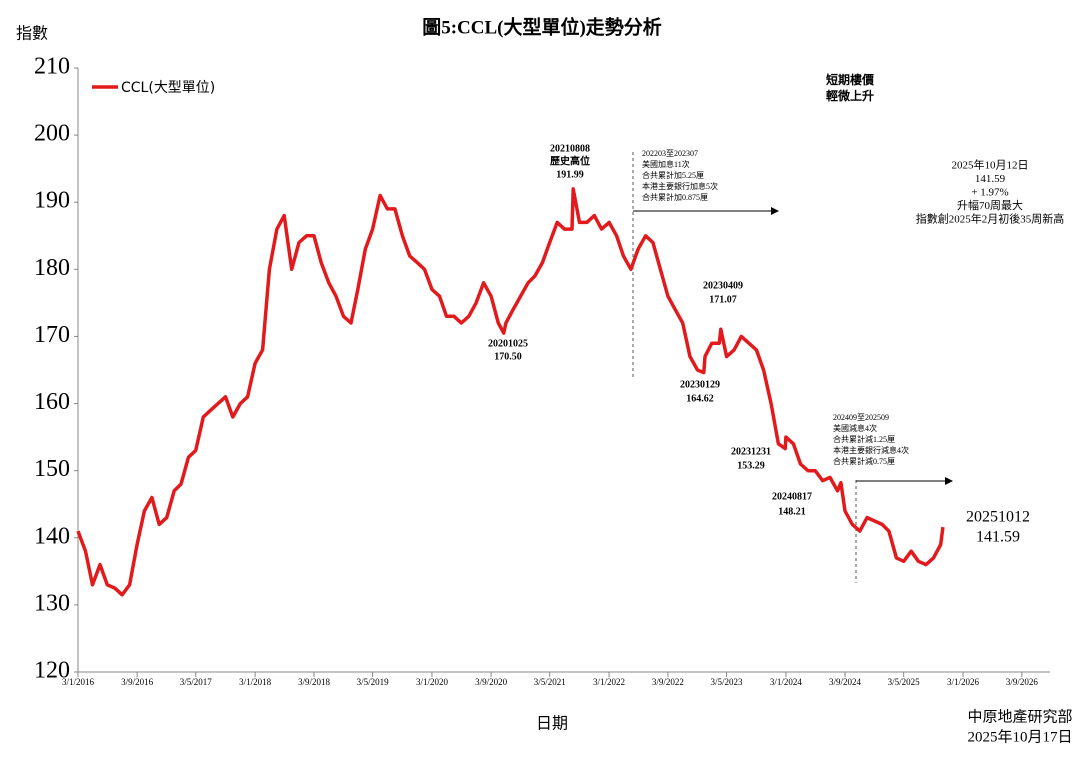 Image resolution: width=1086 pixels, height=759 pixels. What do you see at coordinates (751, 465) in the screenshot?
I see `annotation: 153.29` at bounding box center [751, 465].